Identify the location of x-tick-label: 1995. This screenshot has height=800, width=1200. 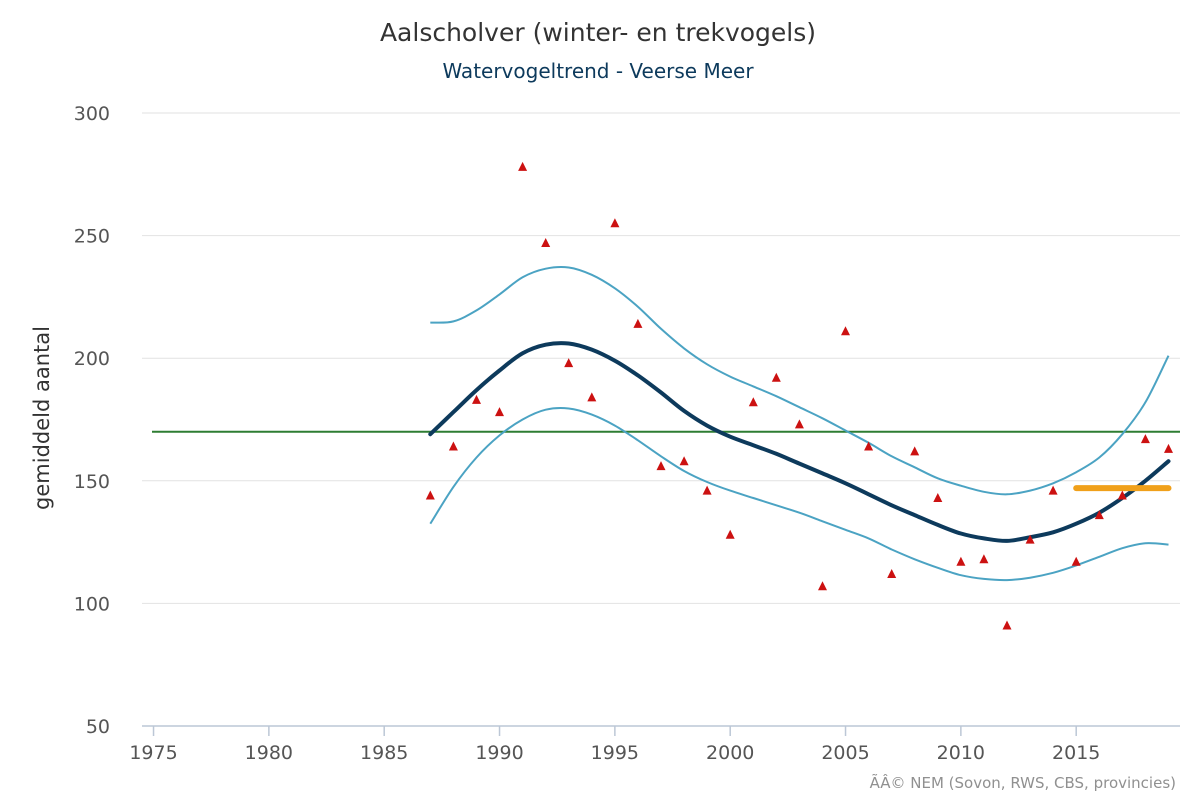
(615, 753).